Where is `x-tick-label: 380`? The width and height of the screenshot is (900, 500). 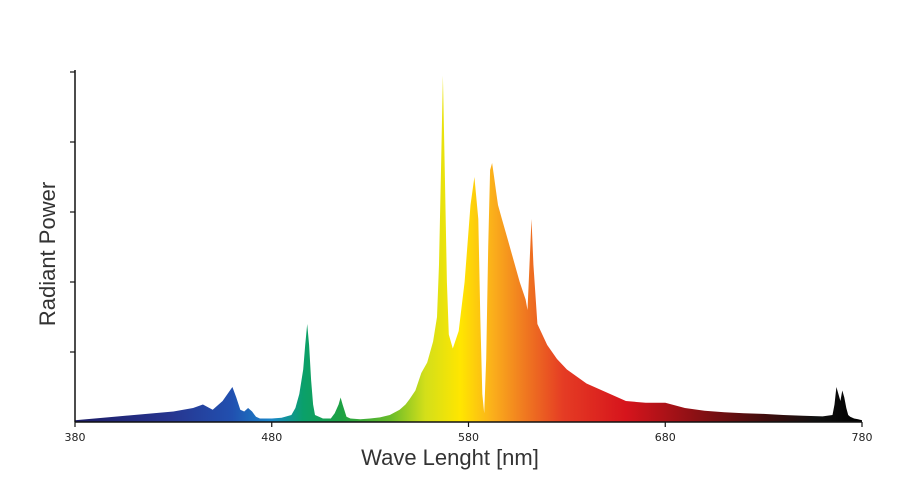 x-tick-label: 380 is located at coordinates (75, 437).